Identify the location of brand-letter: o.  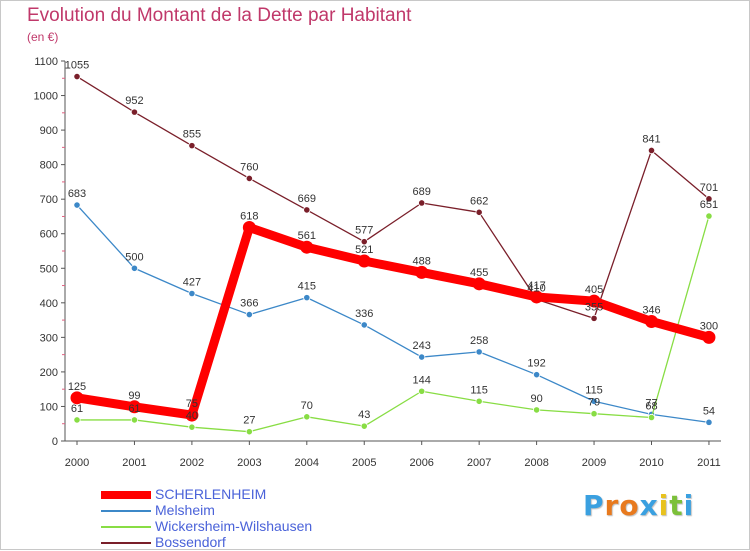
(629, 505).